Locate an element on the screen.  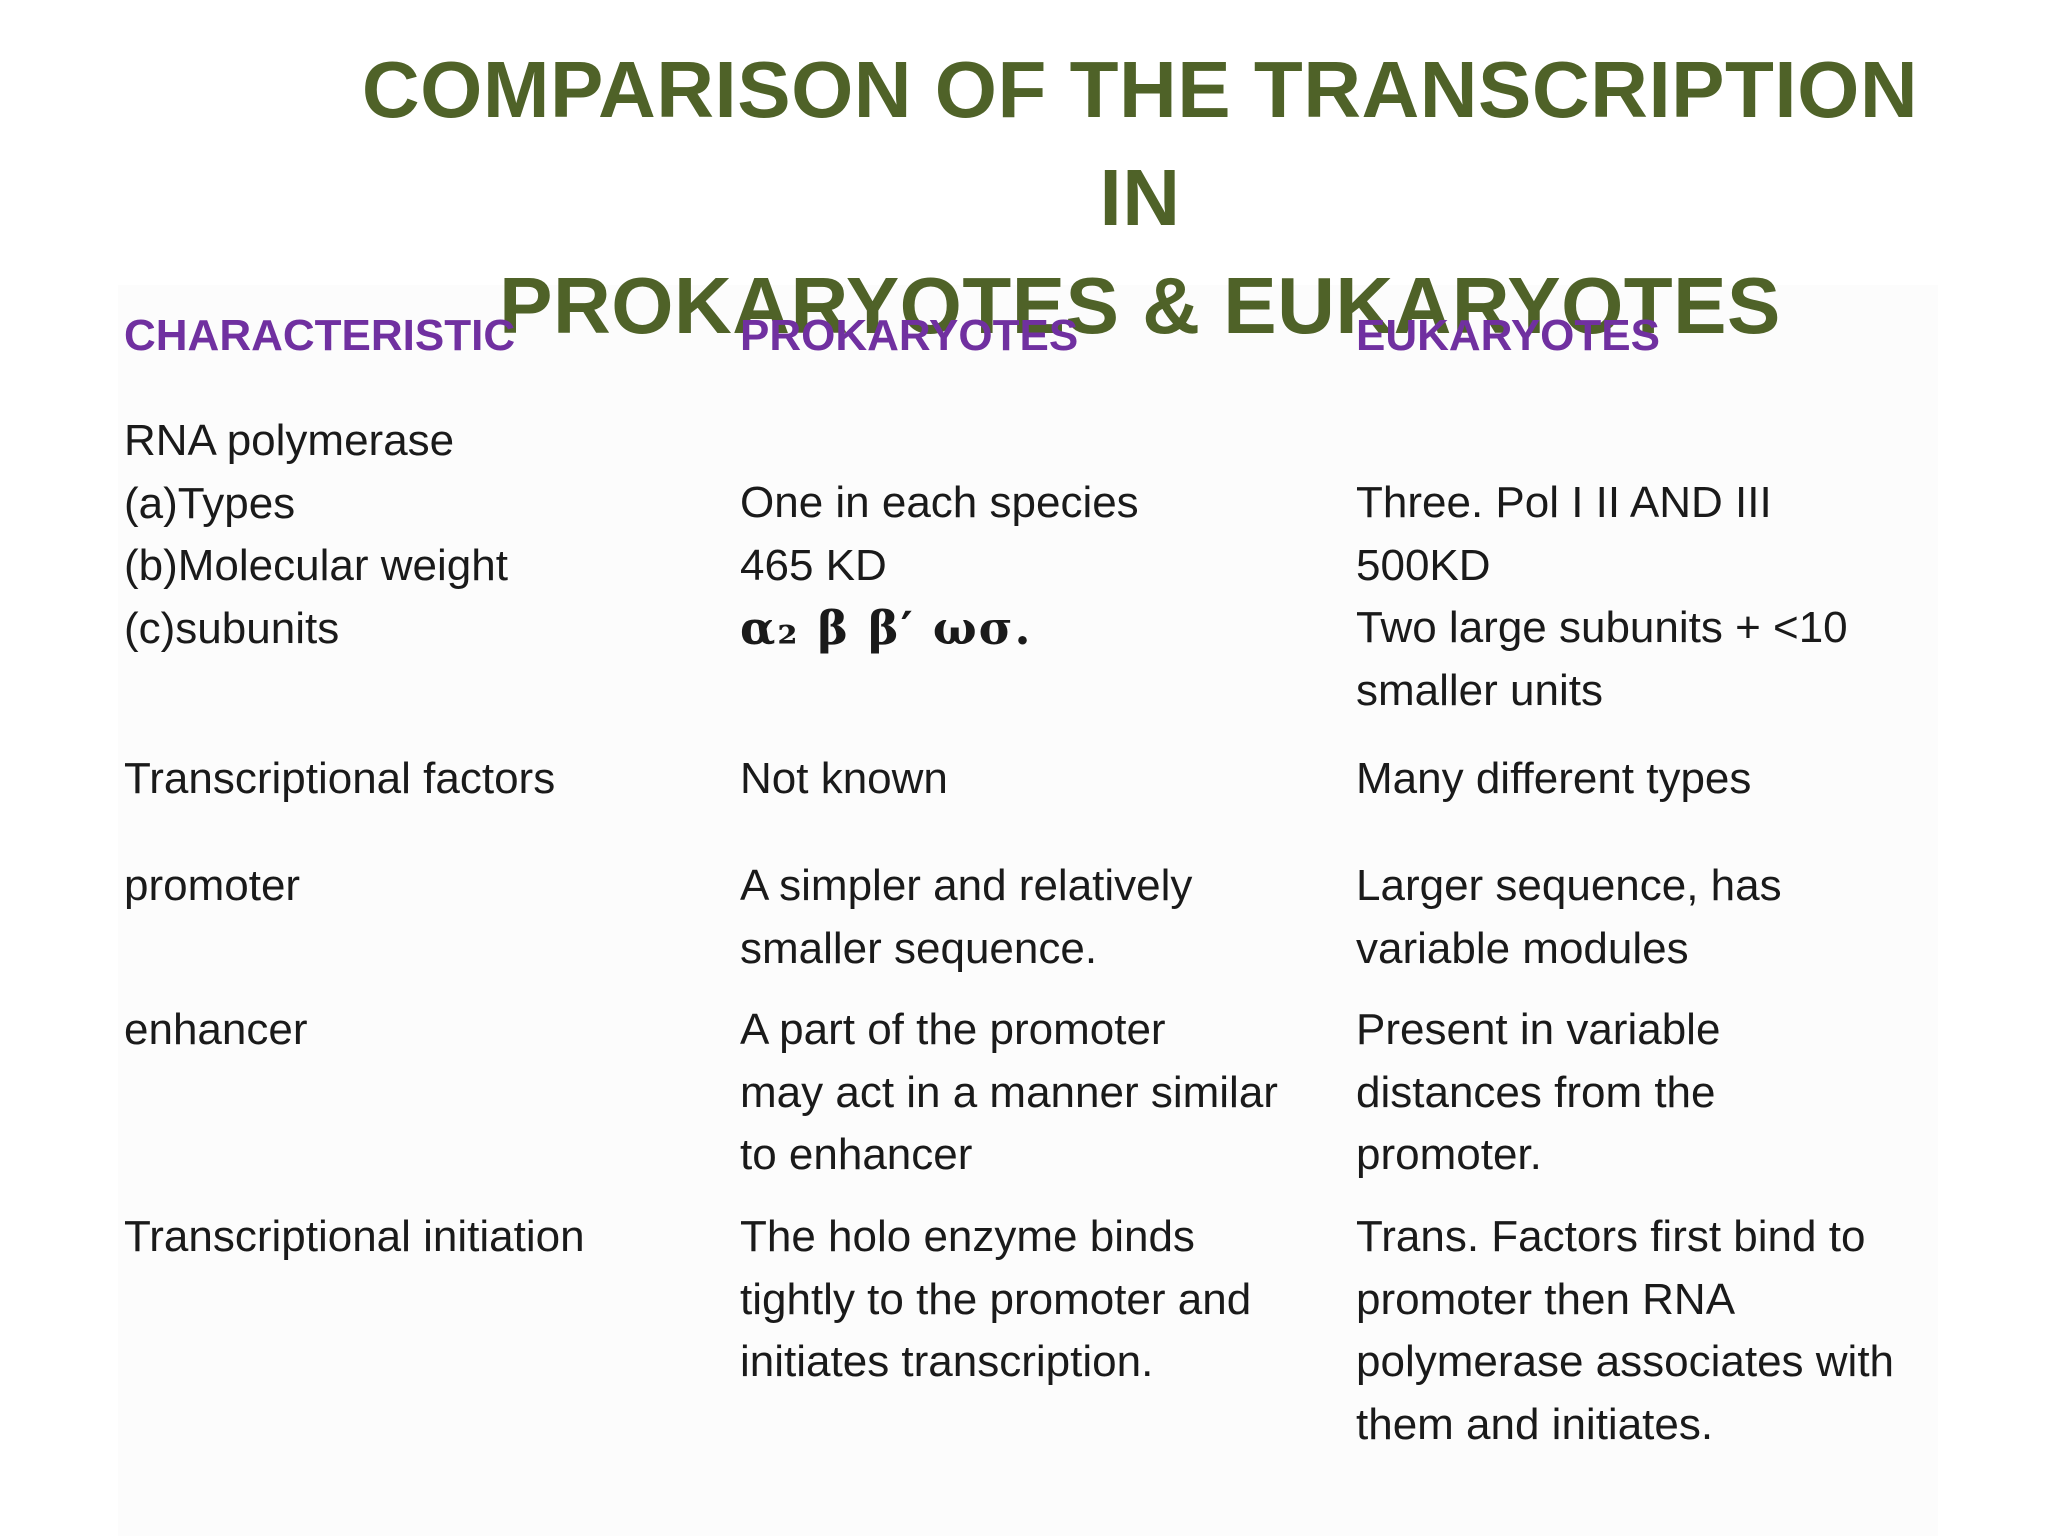
prokaryote-types: One in each species is located at coordinates (939, 502).